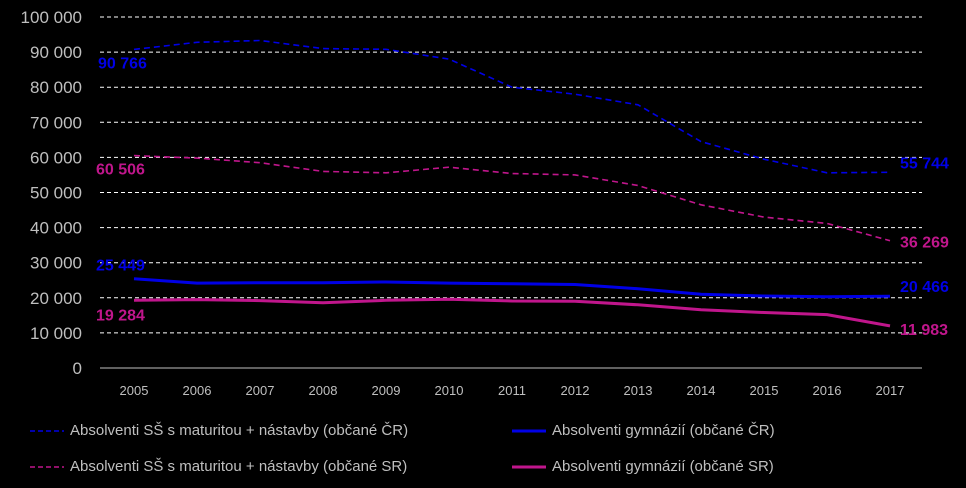 This screenshot has width=966, height=488. Describe the element at coordinates (47, 430) in the screenshot. I see `legend-swatch-ss-cr` at that location.